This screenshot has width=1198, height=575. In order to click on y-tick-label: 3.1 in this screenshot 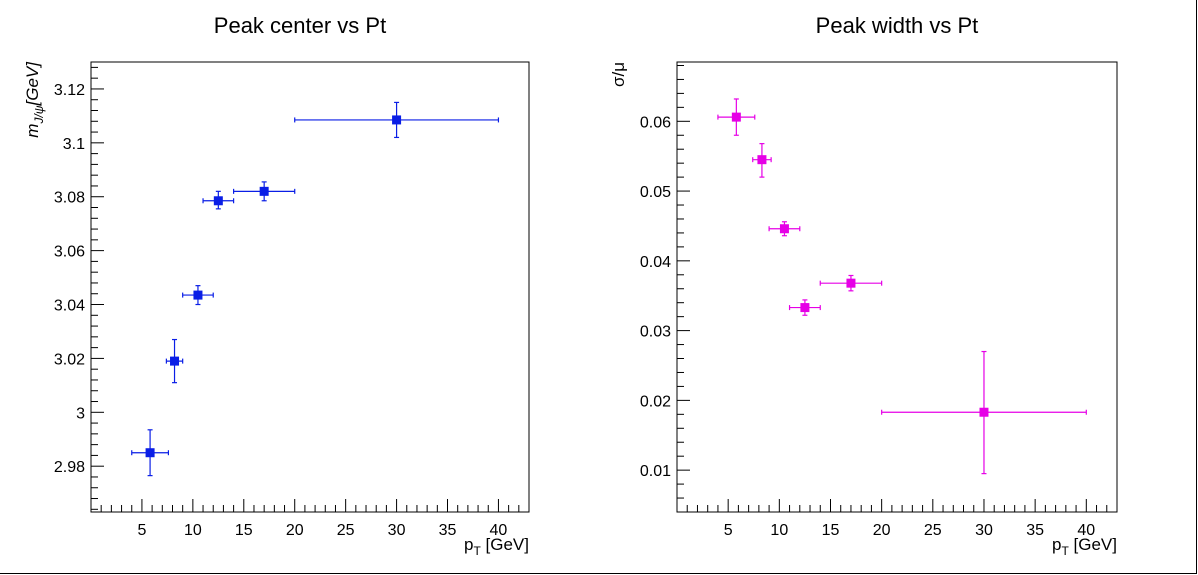, I will do `click(74, 144)`.